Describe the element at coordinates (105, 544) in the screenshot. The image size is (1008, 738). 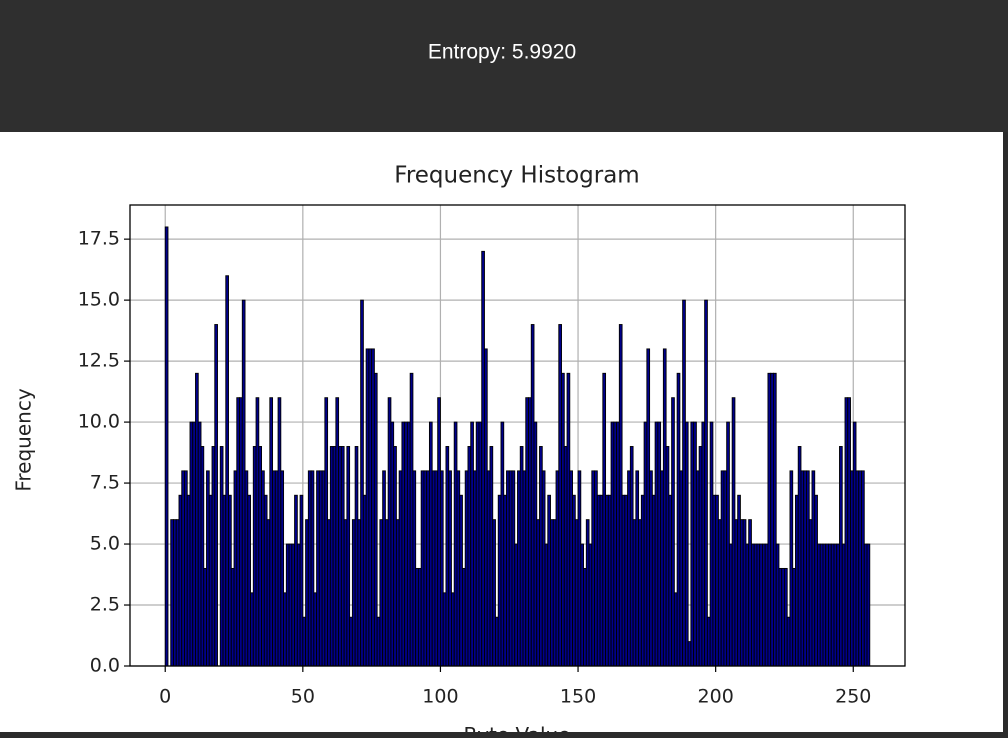
I see `y-tick-label: 5.0` at that location.